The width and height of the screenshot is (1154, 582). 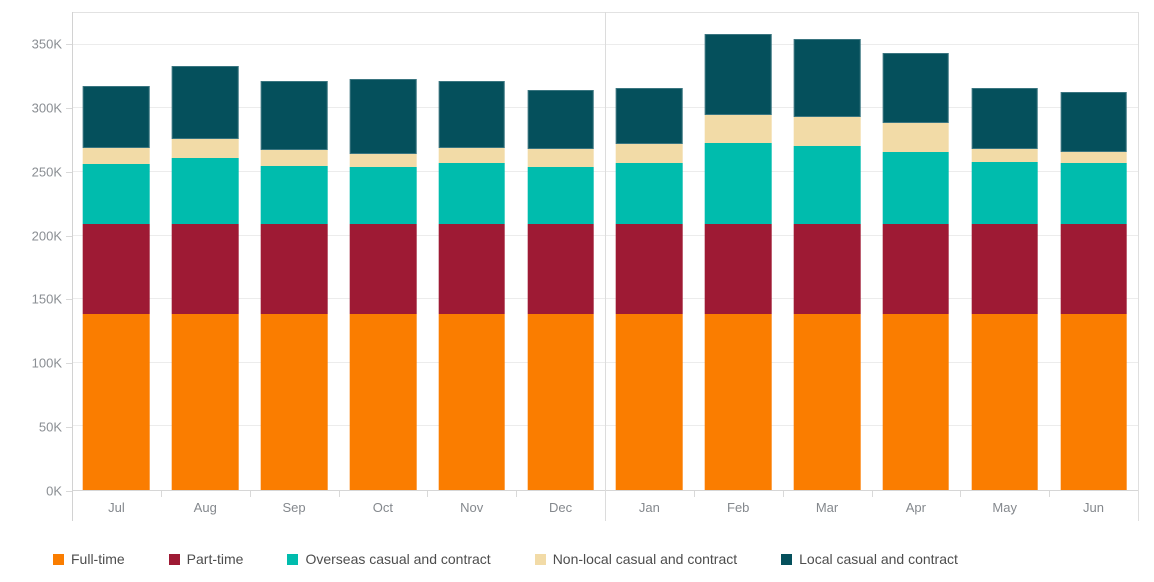 I want to click on bar-segment-aug-local-casual-and-contract, so click(x=205, y=102).